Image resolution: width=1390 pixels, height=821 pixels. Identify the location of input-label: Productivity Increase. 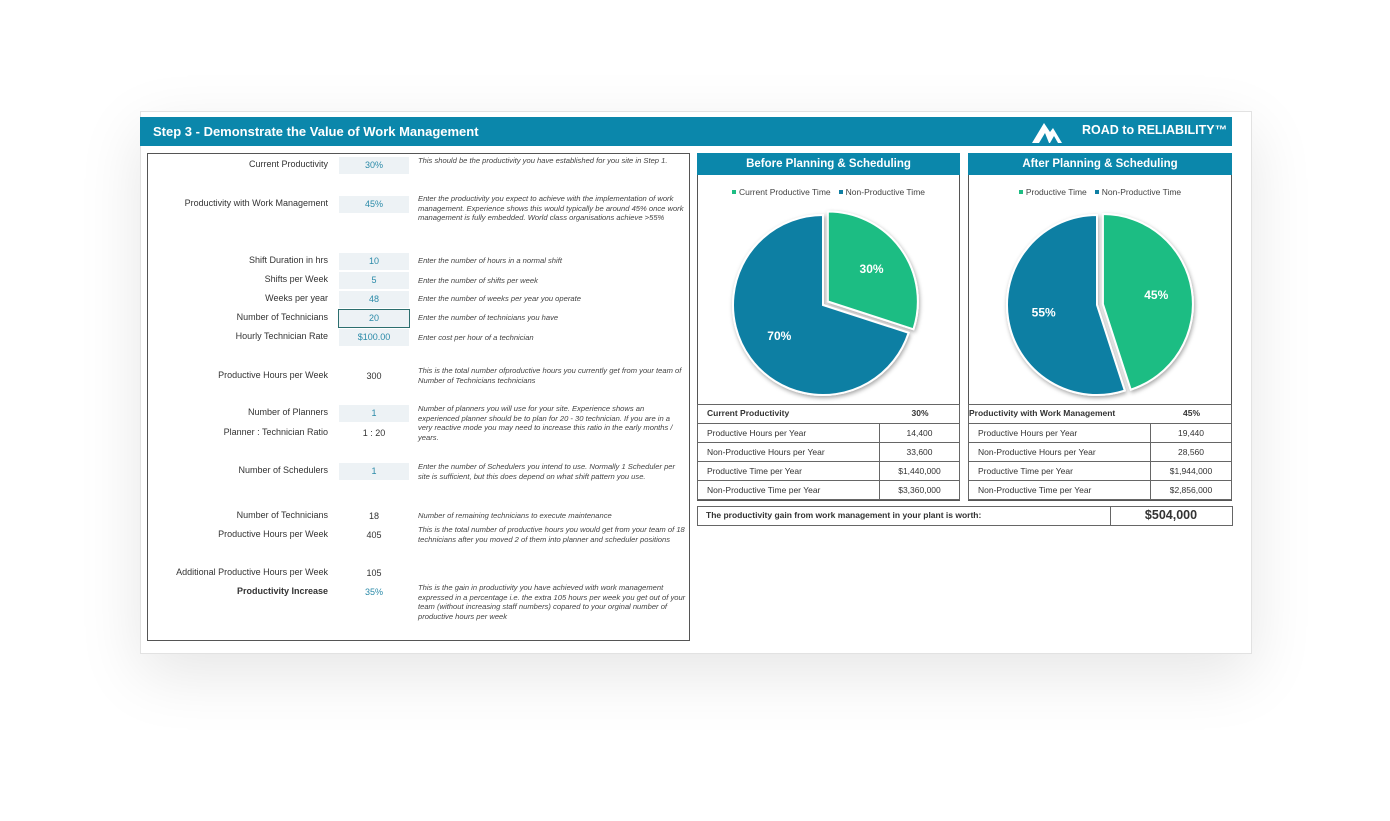
(282, 591).